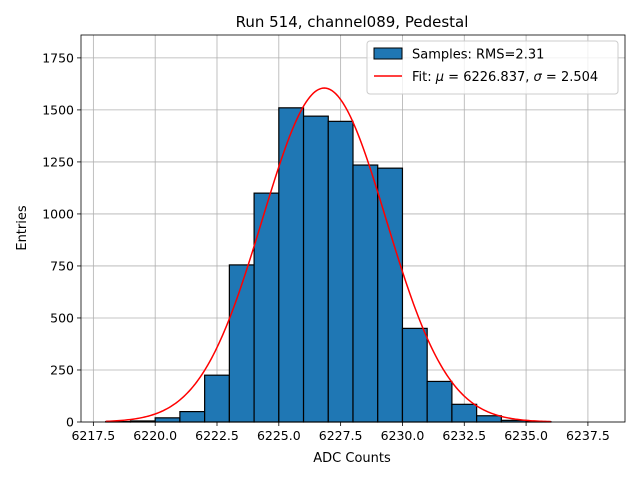 The image size is (640, 480). Describe the element at coordinates (526, 435) in the screenshot. I see `x-tick-label: 6235.0` at that location.